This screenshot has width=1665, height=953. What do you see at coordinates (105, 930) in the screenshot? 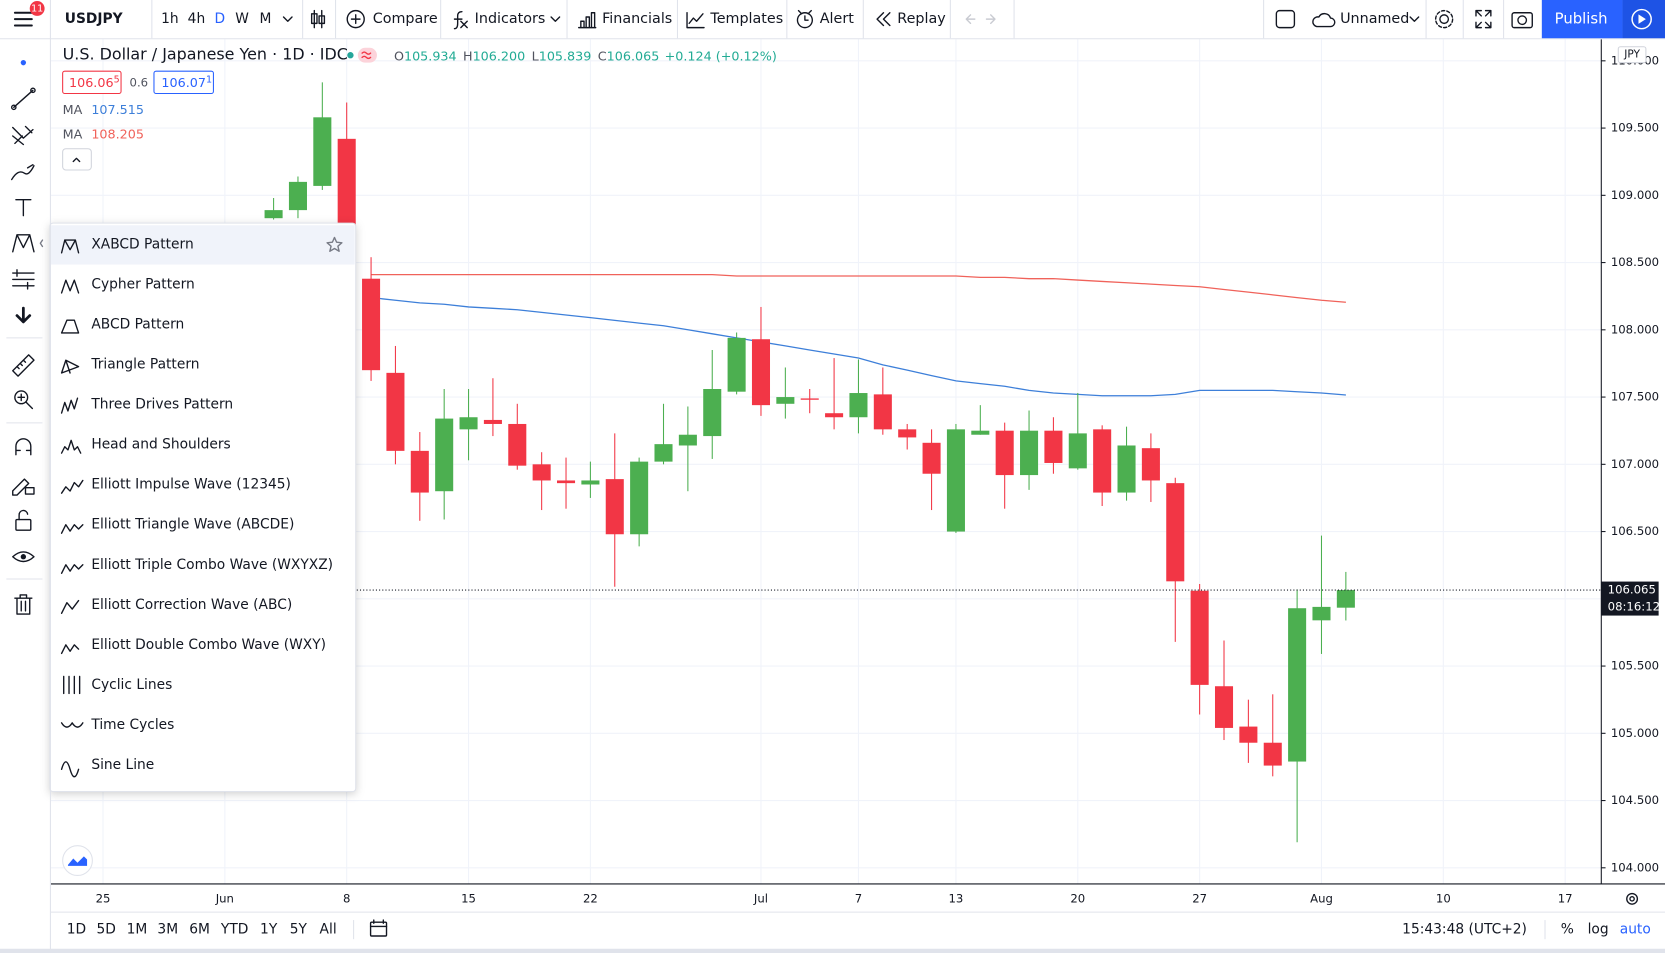
I see `range-button: 5D` at bounding box center [105, 930].